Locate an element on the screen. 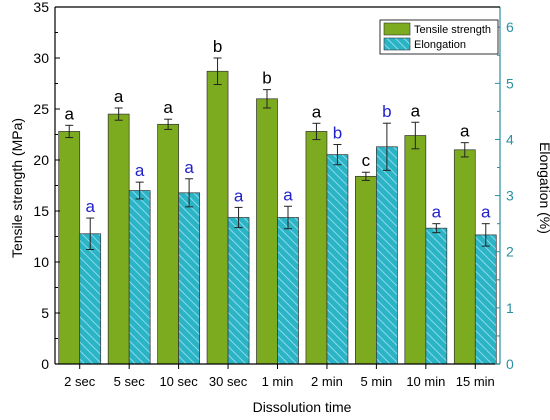 Image resolution: width=550 pixels, height=420 pixels. y-tick-label-right: 4 is located at coordinates (510, 139).